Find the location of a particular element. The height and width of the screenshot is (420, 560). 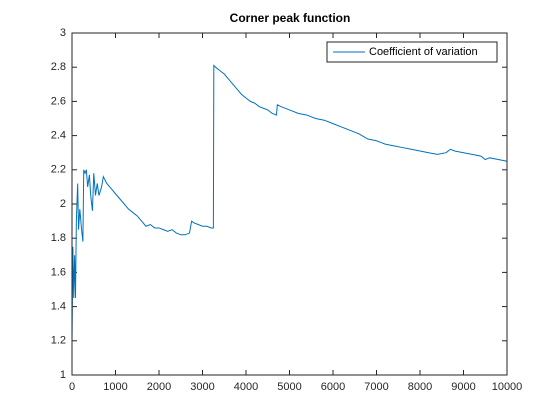

x-tick-label: 10000 is located at coordinates (507, 387).